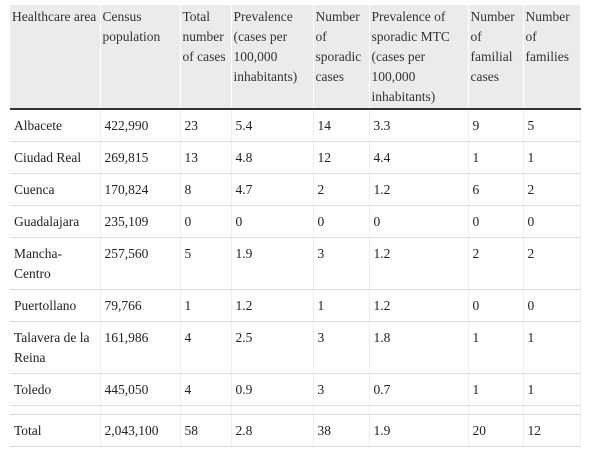  Describe the element at coordinates (419, 157) in the screenshot. I see `table-cell: 4.4` at that location.